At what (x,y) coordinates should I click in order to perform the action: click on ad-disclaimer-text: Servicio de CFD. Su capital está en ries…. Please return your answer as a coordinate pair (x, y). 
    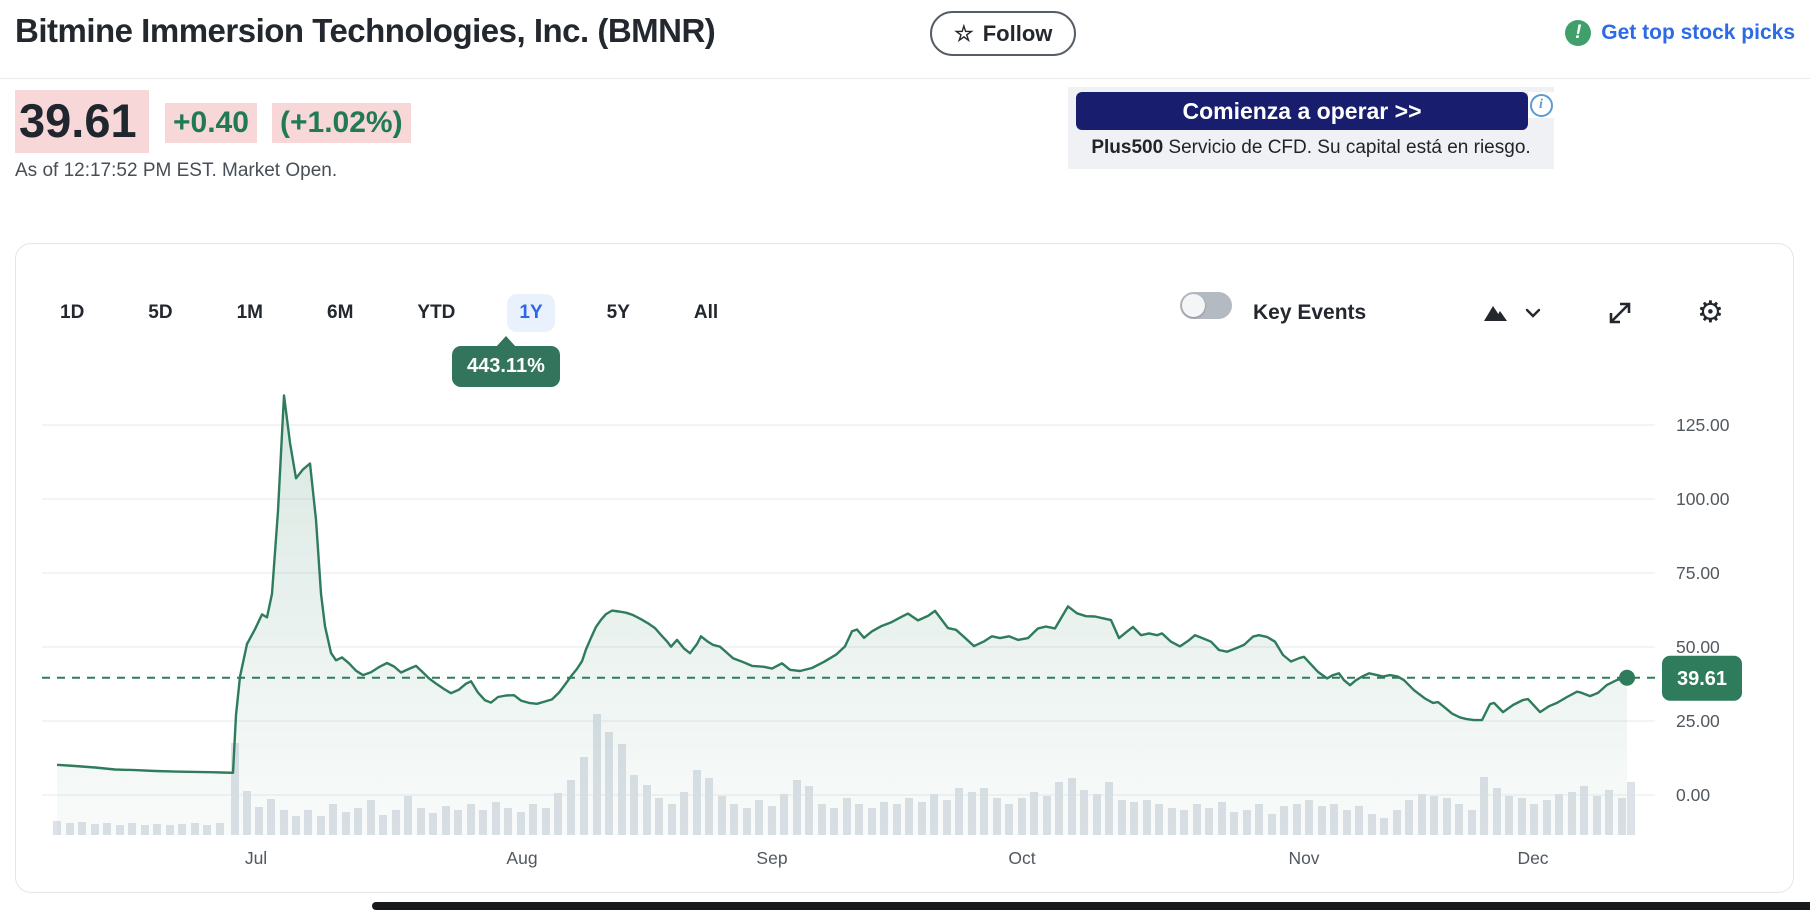
    Looking at the image, I should click on (1347, 147).